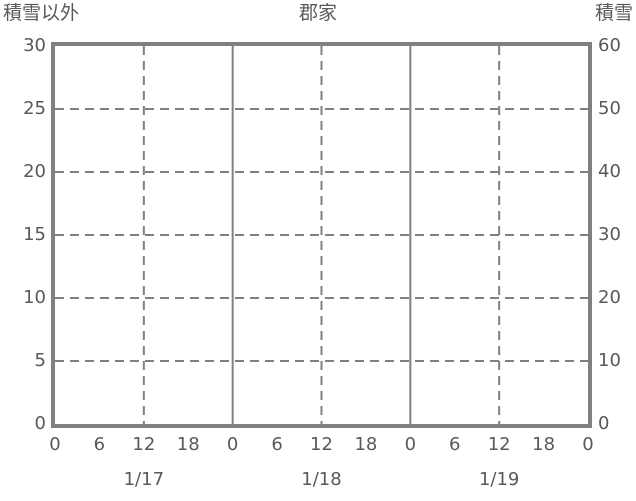 The width and height of the screenshot is (636, 501). What do you see at coordinates (317, 13) in the screenshot?
I see `chart-title: 郡家` at bounding box center [317, 13].